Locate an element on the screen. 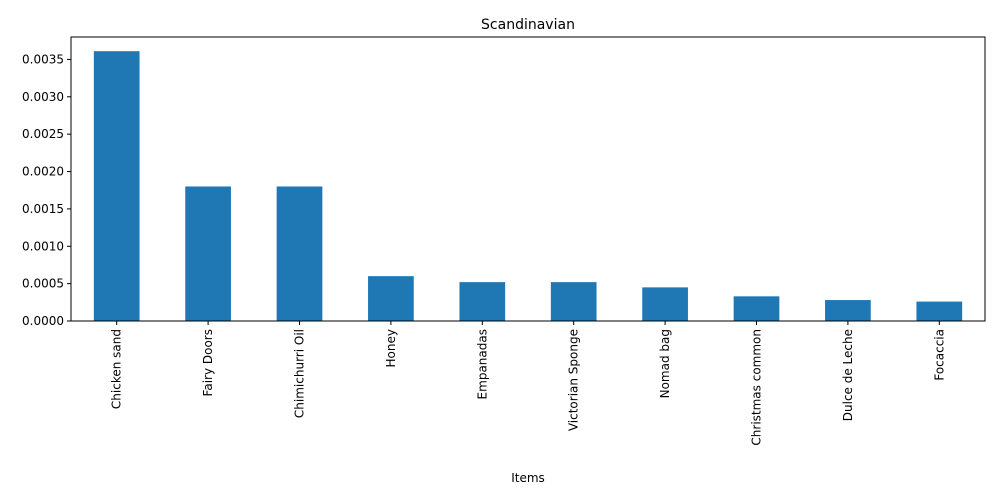  chart-title: Scandinavian is located at coordinates (528, 25).